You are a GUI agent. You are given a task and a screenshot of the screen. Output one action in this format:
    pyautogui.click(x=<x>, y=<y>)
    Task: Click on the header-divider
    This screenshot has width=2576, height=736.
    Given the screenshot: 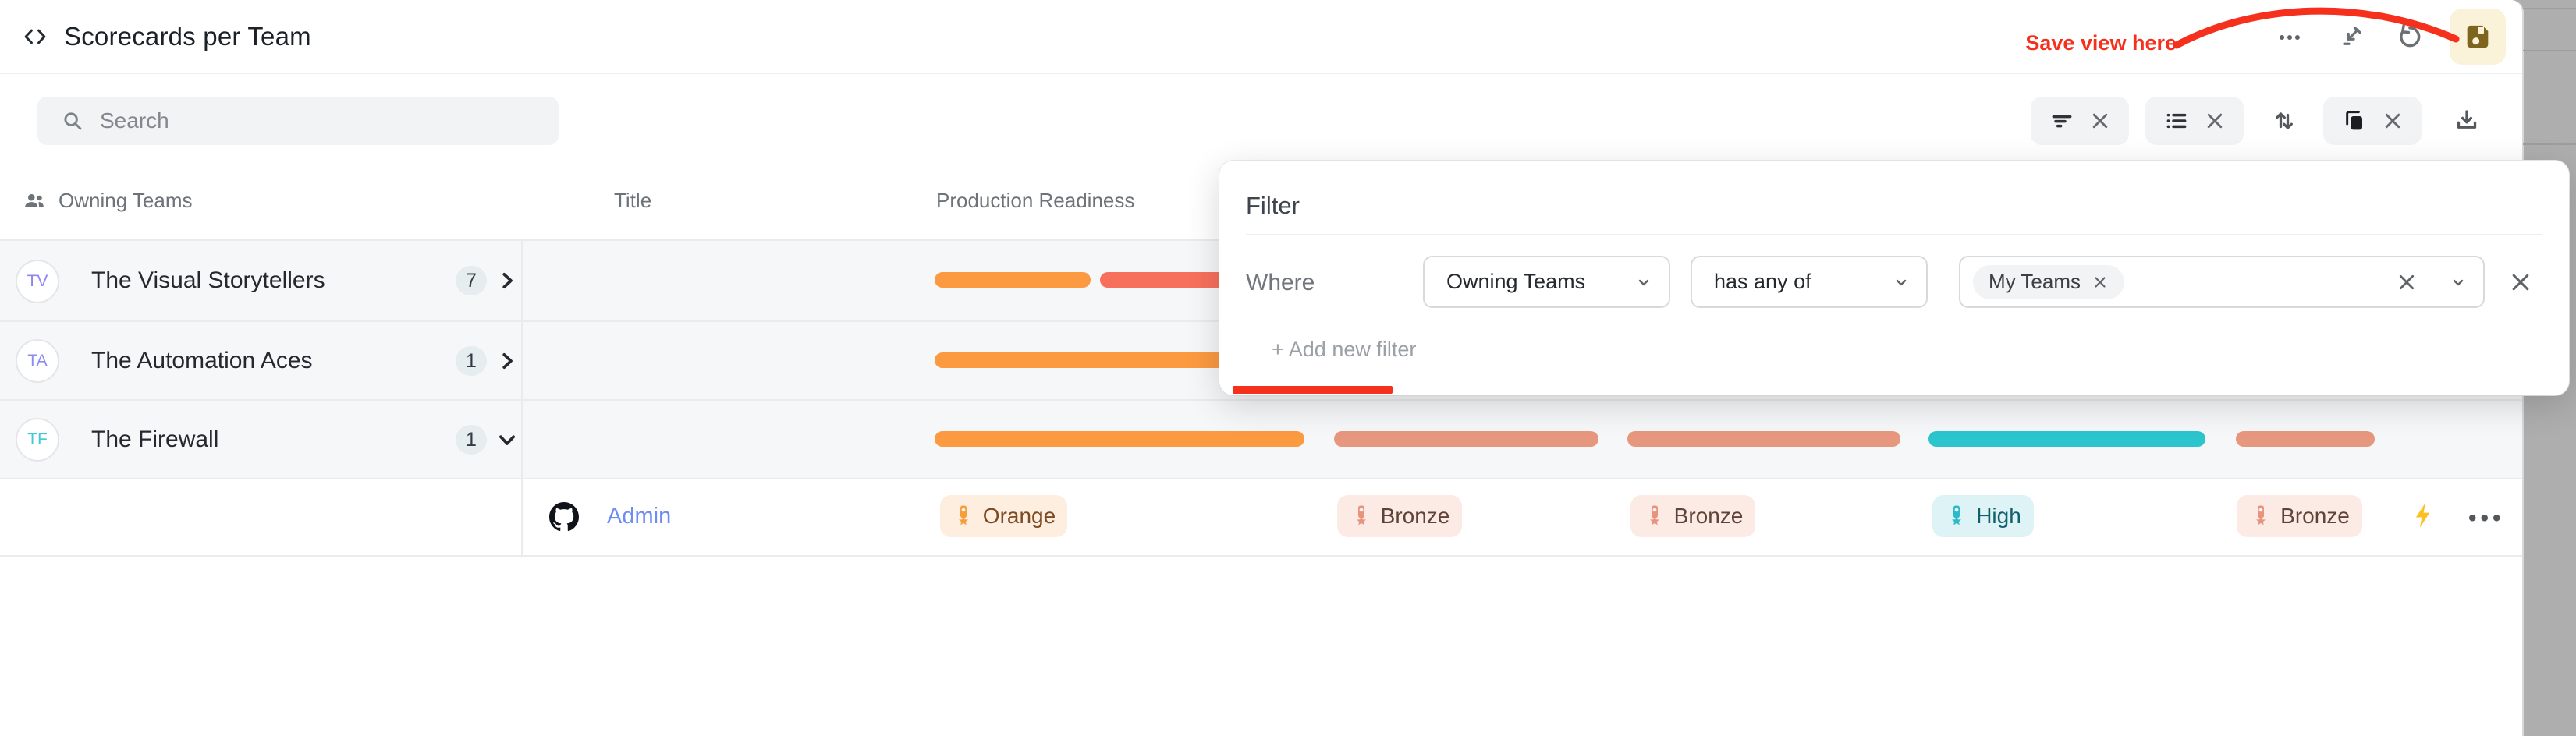 What is the action you would take?
    pyautogui.click(x=1261, y=73)
    